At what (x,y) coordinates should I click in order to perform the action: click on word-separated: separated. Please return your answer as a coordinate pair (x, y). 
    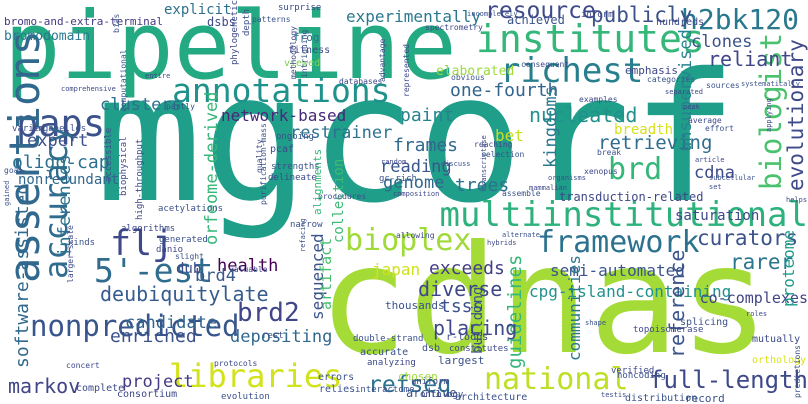
    Looking at the image, I should click on (684, 92).